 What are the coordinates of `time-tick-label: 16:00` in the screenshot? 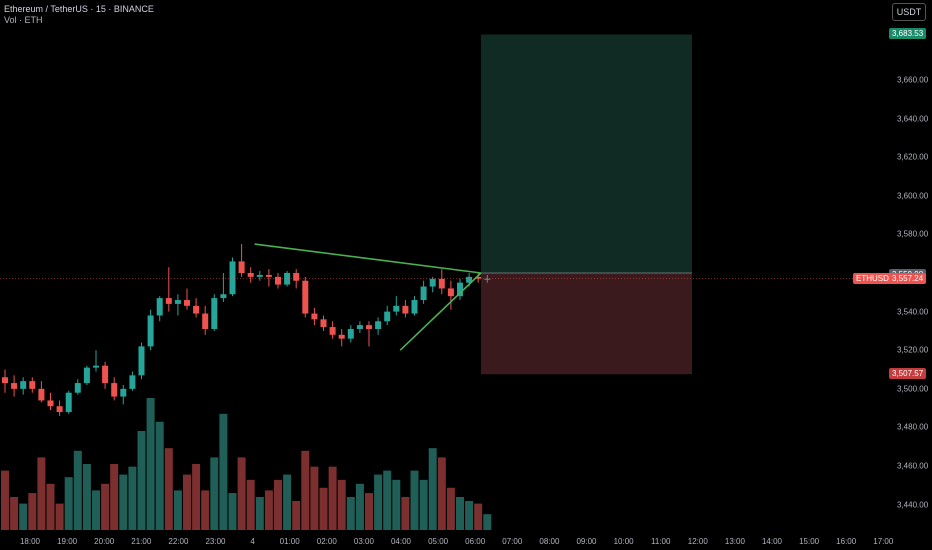 It's located at (846, 541).